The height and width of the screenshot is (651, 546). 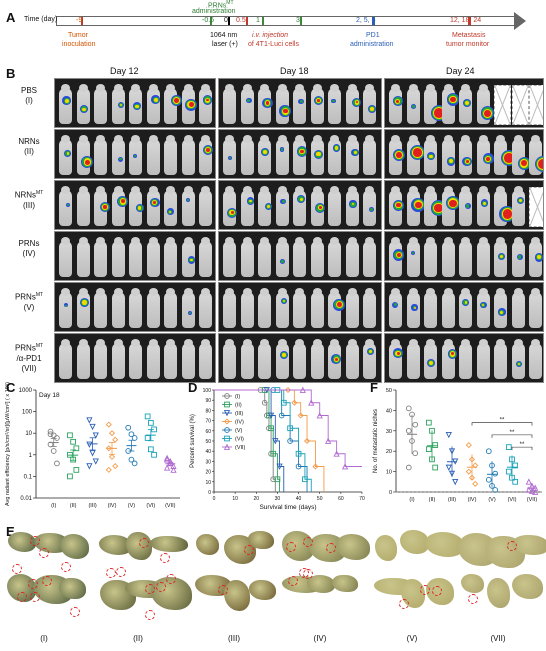 What do you see at coordinates (492, 500) in the screenshot?
I see `x-tick-label: (V)` at bounding box center [492, 500].